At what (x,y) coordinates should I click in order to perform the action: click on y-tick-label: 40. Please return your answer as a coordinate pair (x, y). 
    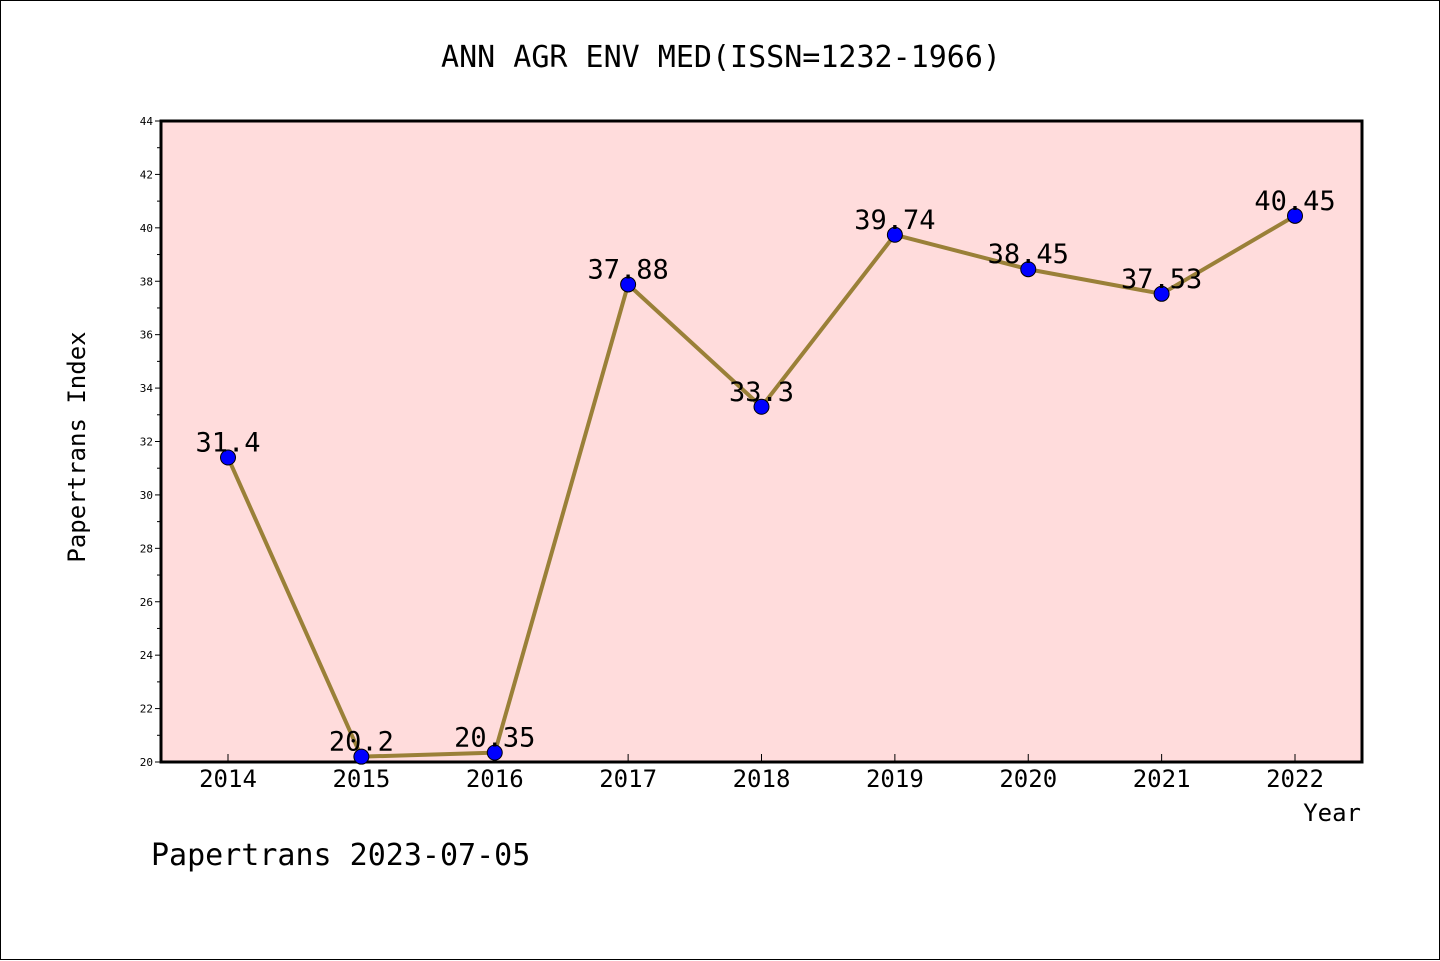
    Looking at the image, I should click on (146, 228).